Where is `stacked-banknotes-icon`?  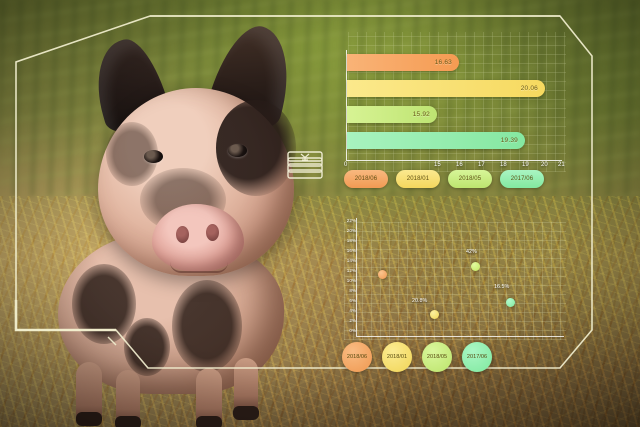
stacked-banknotes-icon is located at coordinates (306, 170).